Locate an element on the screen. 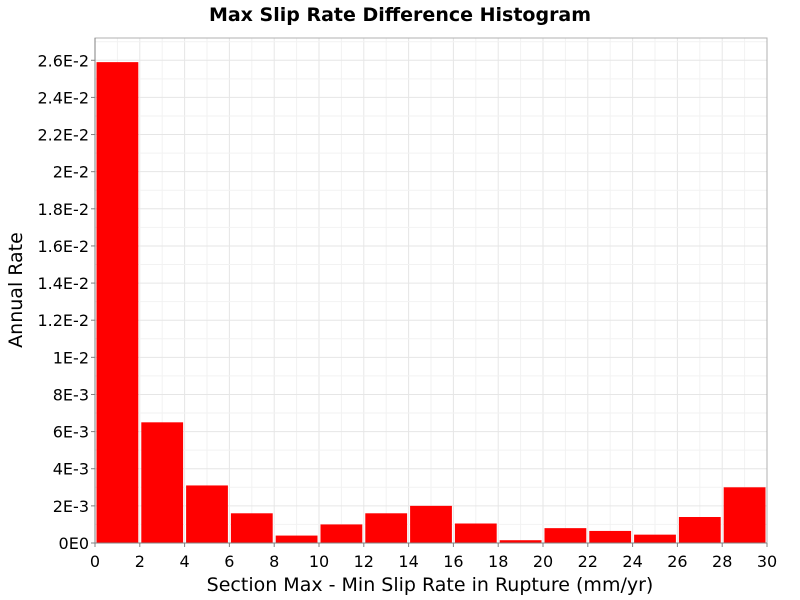  x-tick-label: 2 is located at coordinates (140, 561).